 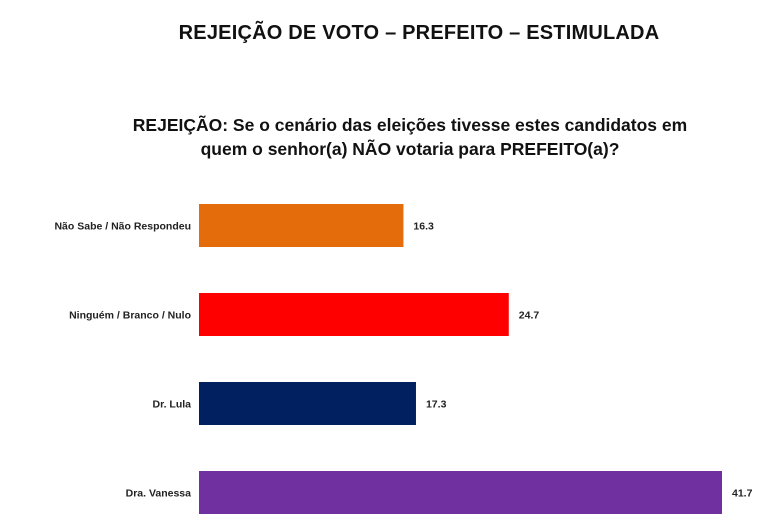 I want to click on value-label-1: 24.7, so click(x=529, y=316).